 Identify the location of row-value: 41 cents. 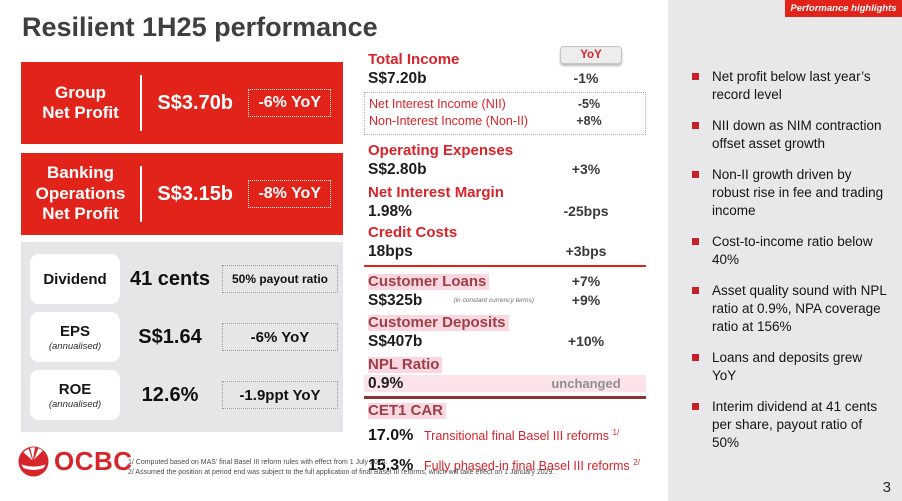
(170, 278).